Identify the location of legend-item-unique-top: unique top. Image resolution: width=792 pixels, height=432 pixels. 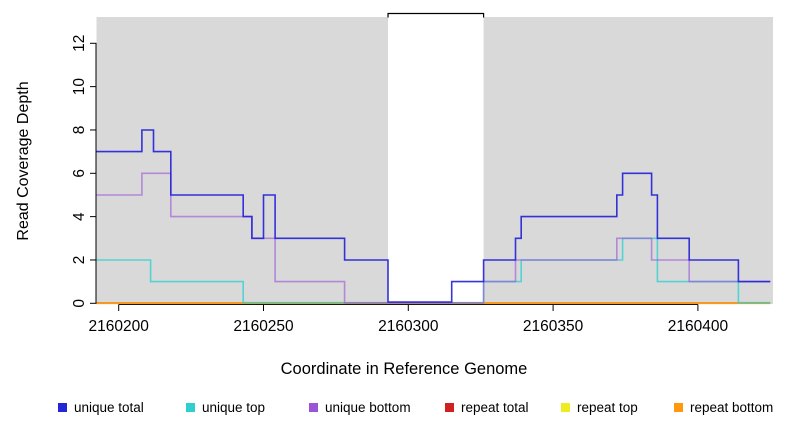
(225, 407).